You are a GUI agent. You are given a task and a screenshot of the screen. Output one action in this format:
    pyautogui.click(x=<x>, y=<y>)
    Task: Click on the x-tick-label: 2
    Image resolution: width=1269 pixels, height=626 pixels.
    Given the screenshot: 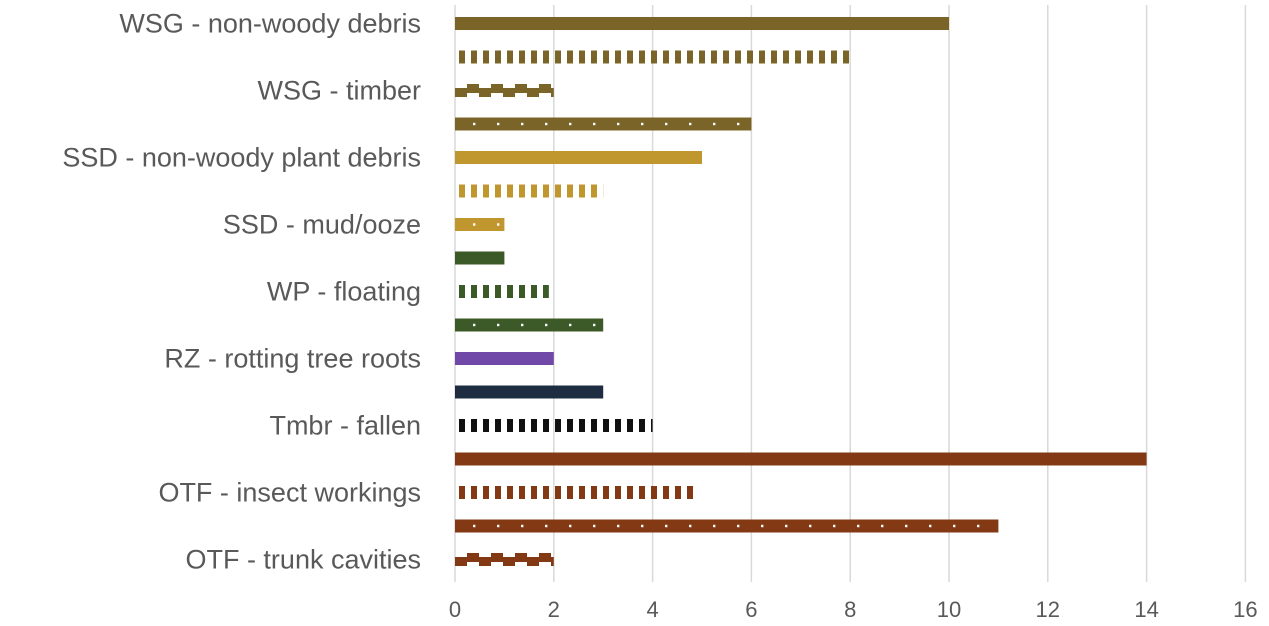 What is the action you would take?
    pyautogui.click(x=554, y=609)
    